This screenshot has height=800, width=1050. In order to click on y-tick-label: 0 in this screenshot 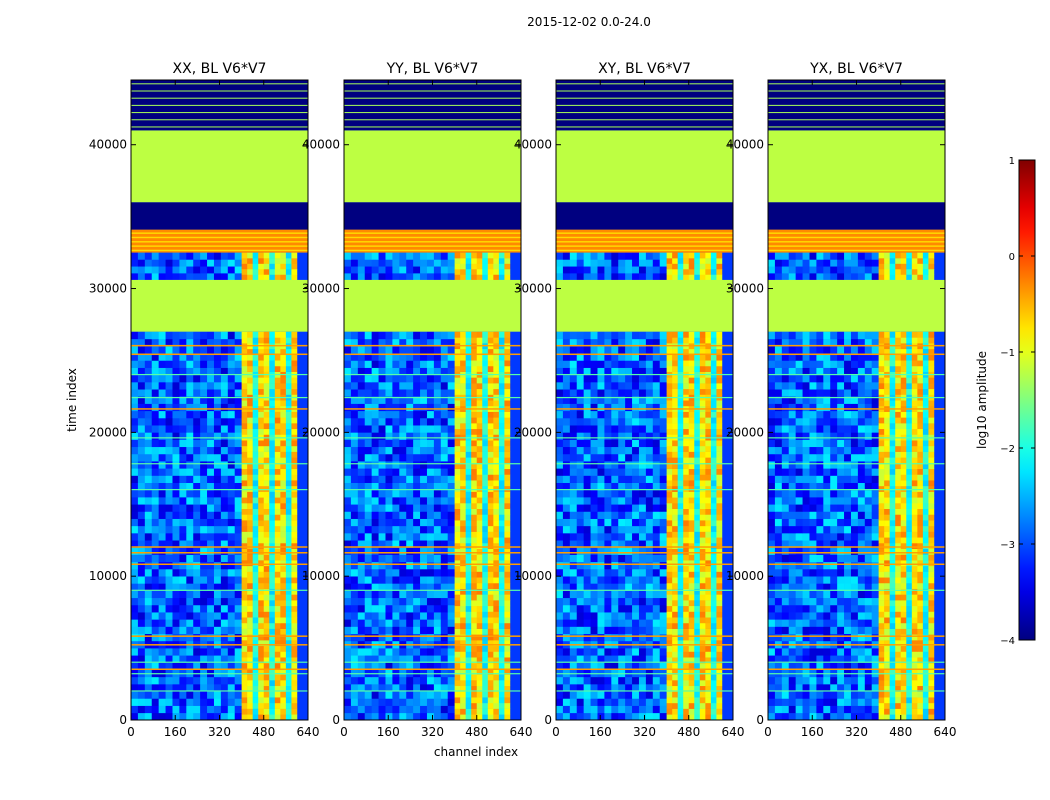, I will do `click(123, 720)`.